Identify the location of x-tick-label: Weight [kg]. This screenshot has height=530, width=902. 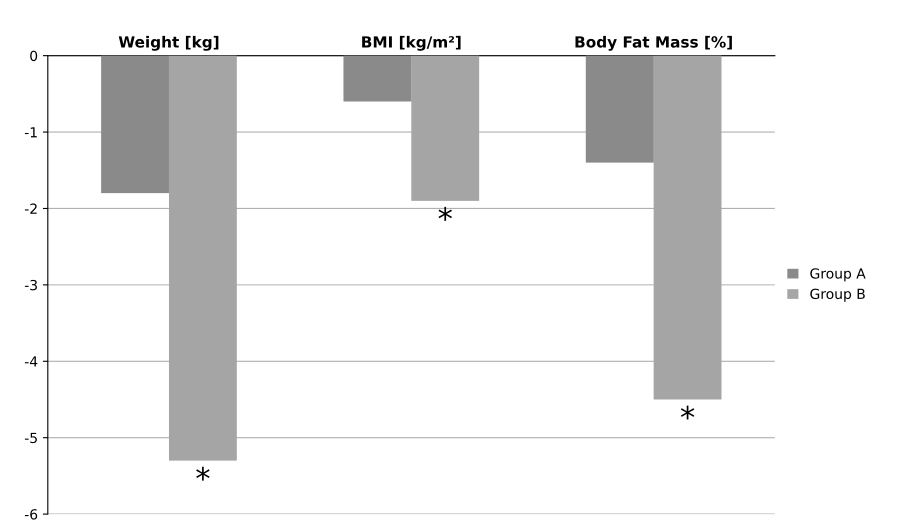
(168, 43).